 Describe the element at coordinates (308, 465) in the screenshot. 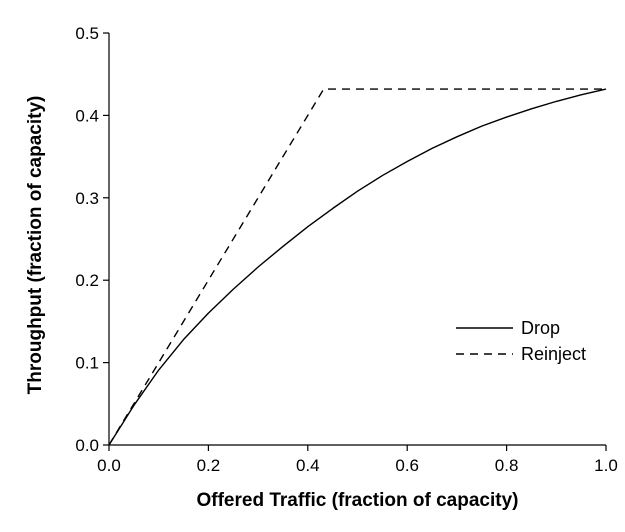

I see `x-tick-label: 0.4` at that location.